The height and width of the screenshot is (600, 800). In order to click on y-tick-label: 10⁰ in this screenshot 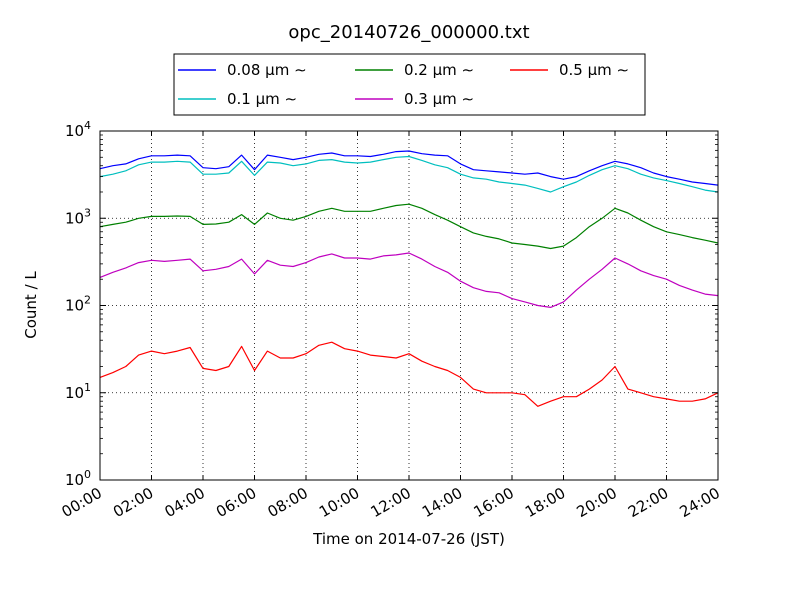, I will do `click(78, 478)`.